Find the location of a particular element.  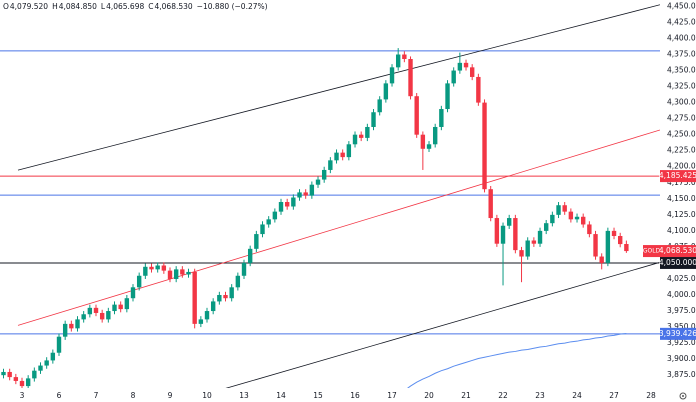

y-tick-label: 4,275.000 is located at coordinates (681, 118).